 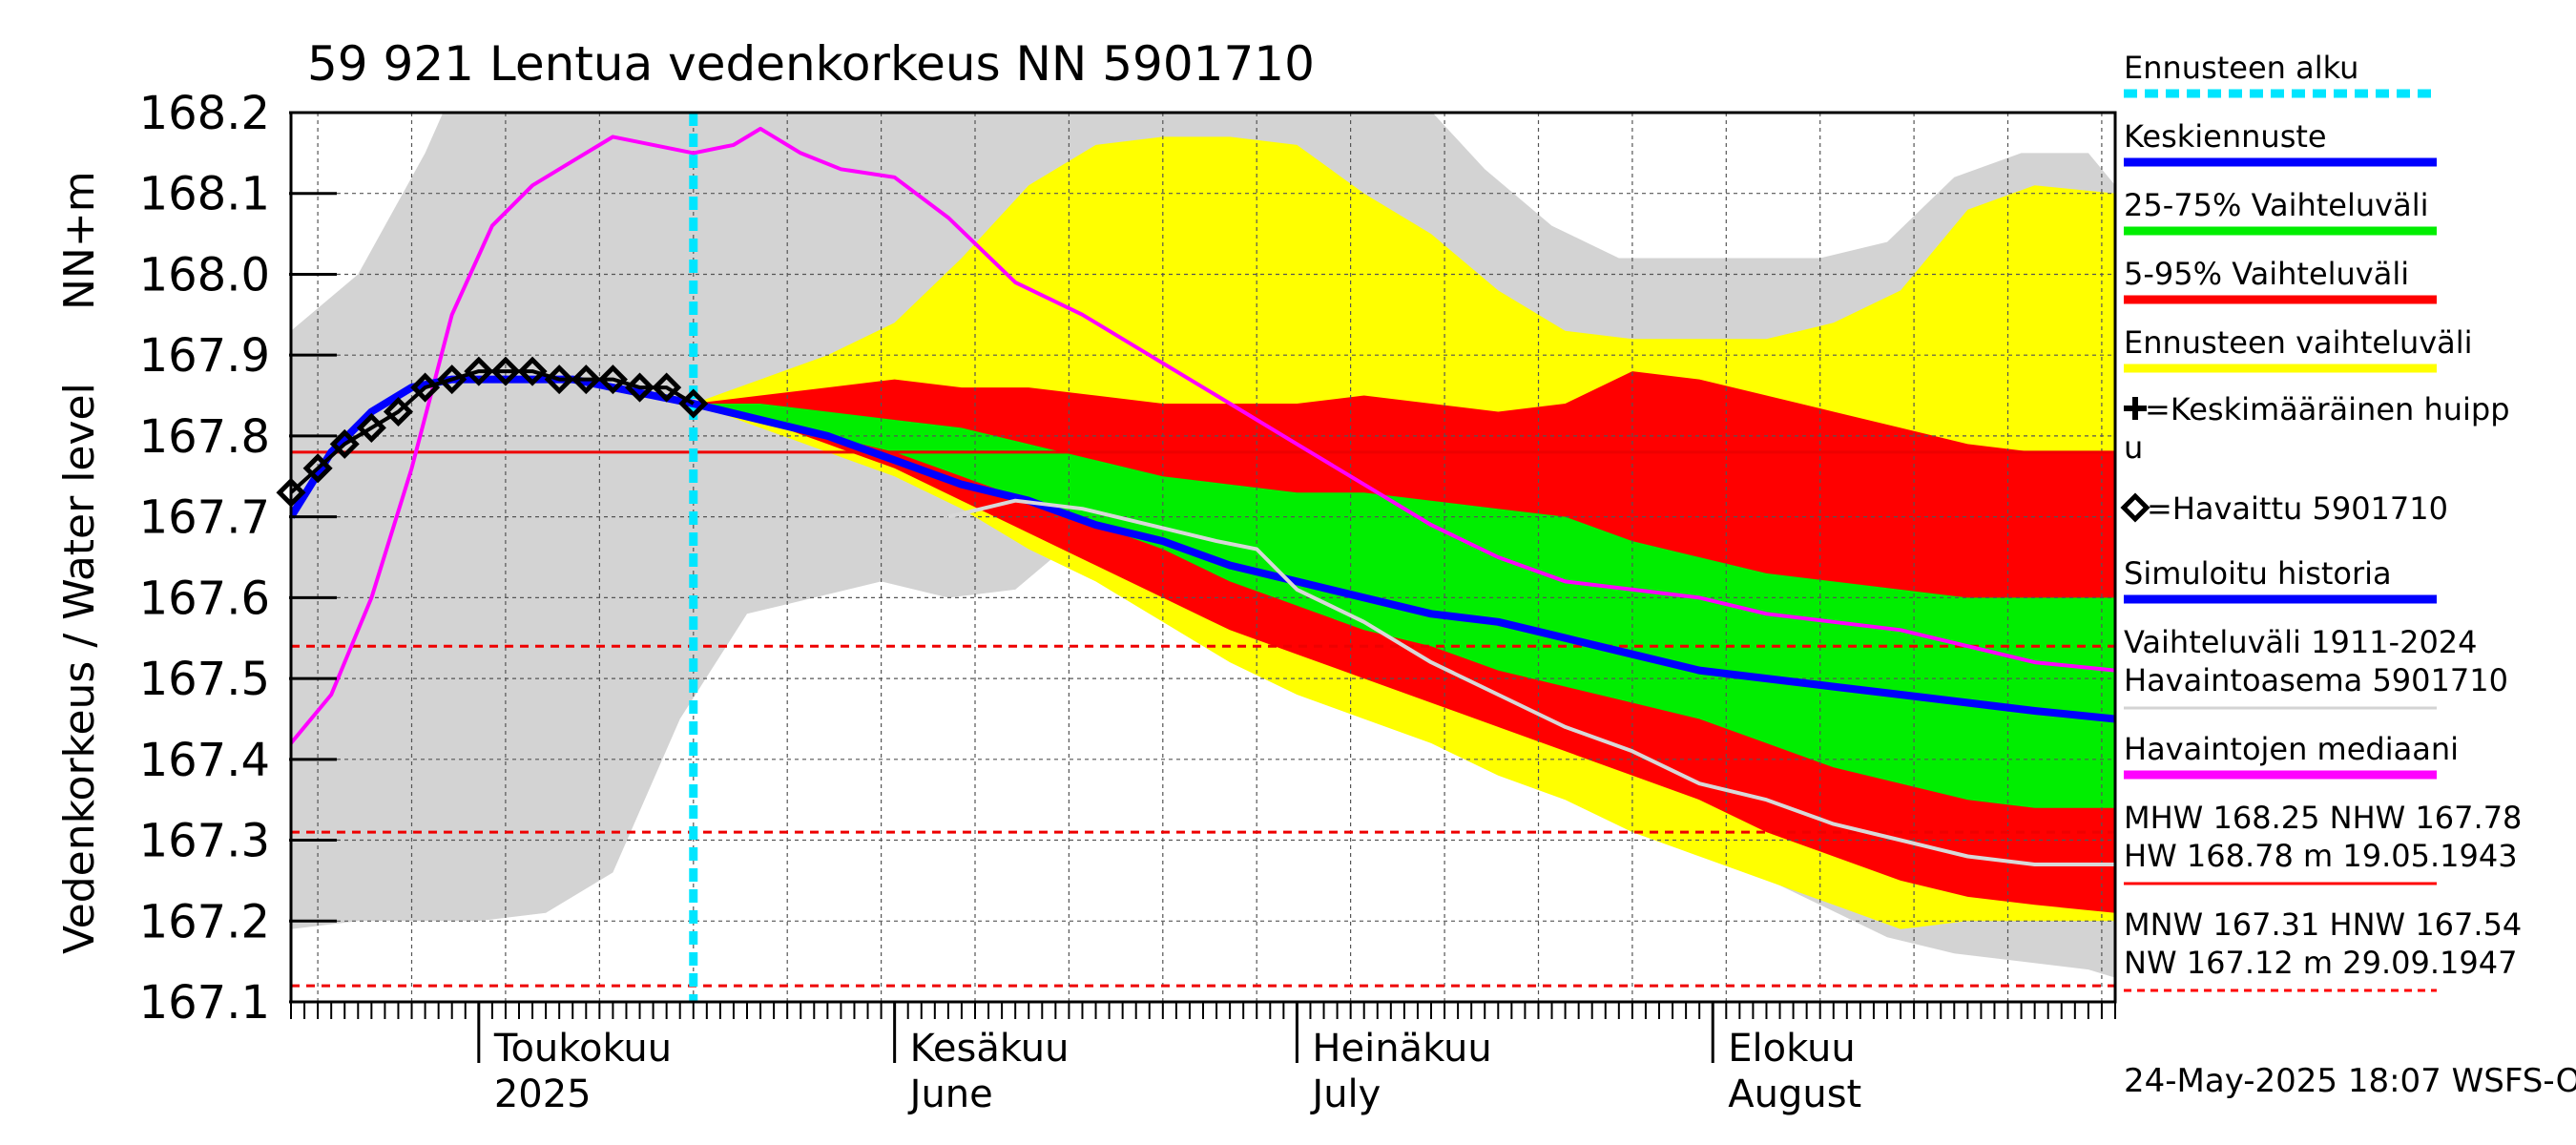 What do you see at coordinates (2133, 447) in the screenshot?
I see `legend-item-6-label2: u` at bounding box center [2133, 447].